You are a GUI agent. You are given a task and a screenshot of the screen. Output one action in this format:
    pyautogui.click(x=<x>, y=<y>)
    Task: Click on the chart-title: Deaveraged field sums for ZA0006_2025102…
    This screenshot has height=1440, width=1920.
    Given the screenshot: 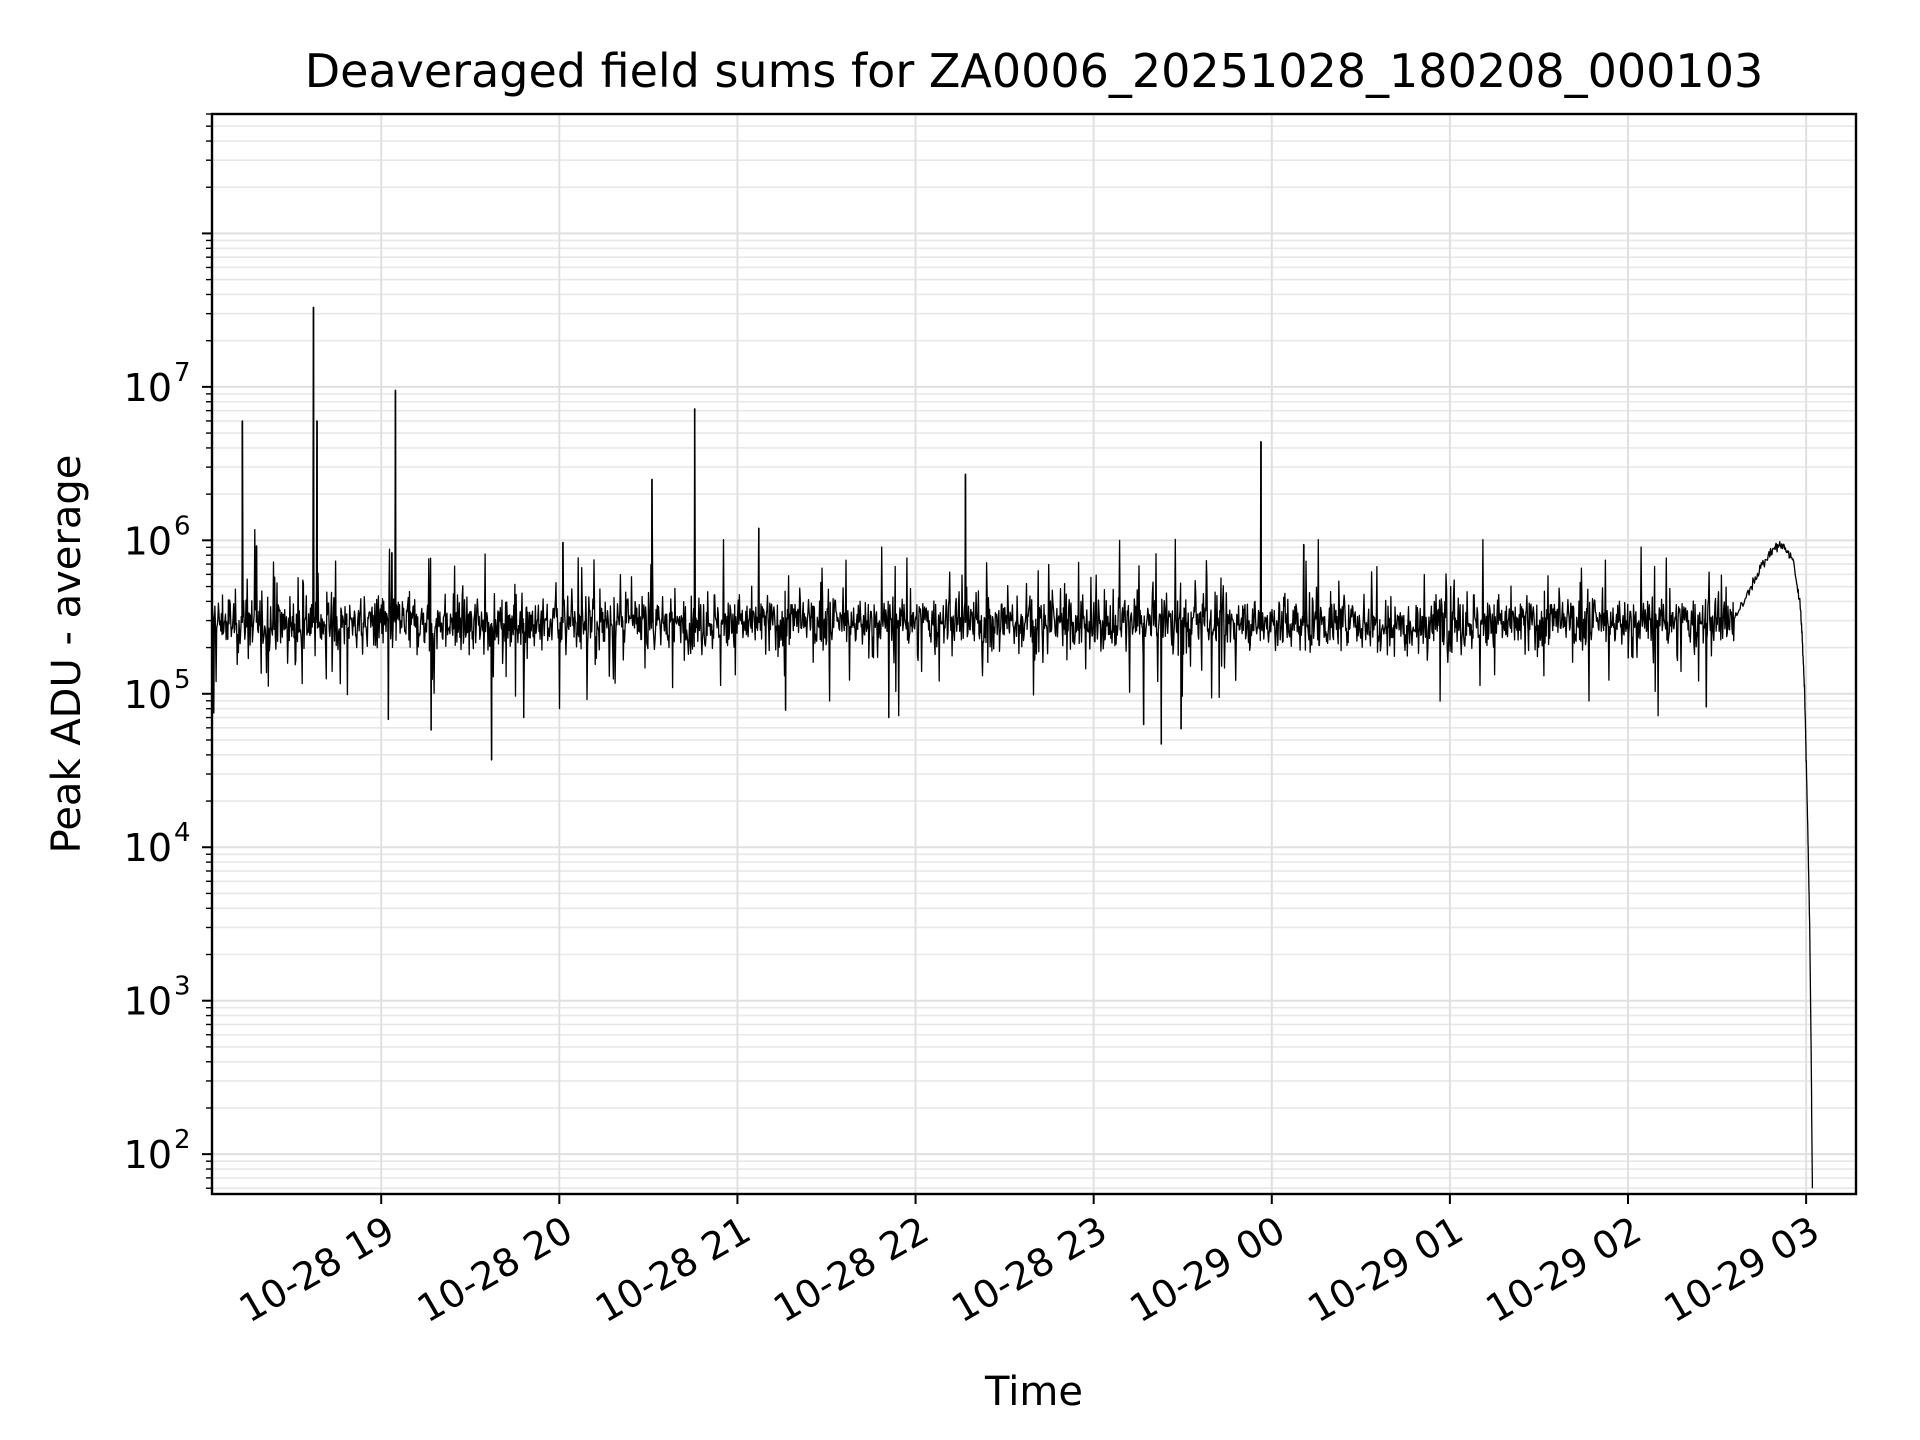 What is the action you would take?
    pyautogui.click(x=1034, y=71)
    